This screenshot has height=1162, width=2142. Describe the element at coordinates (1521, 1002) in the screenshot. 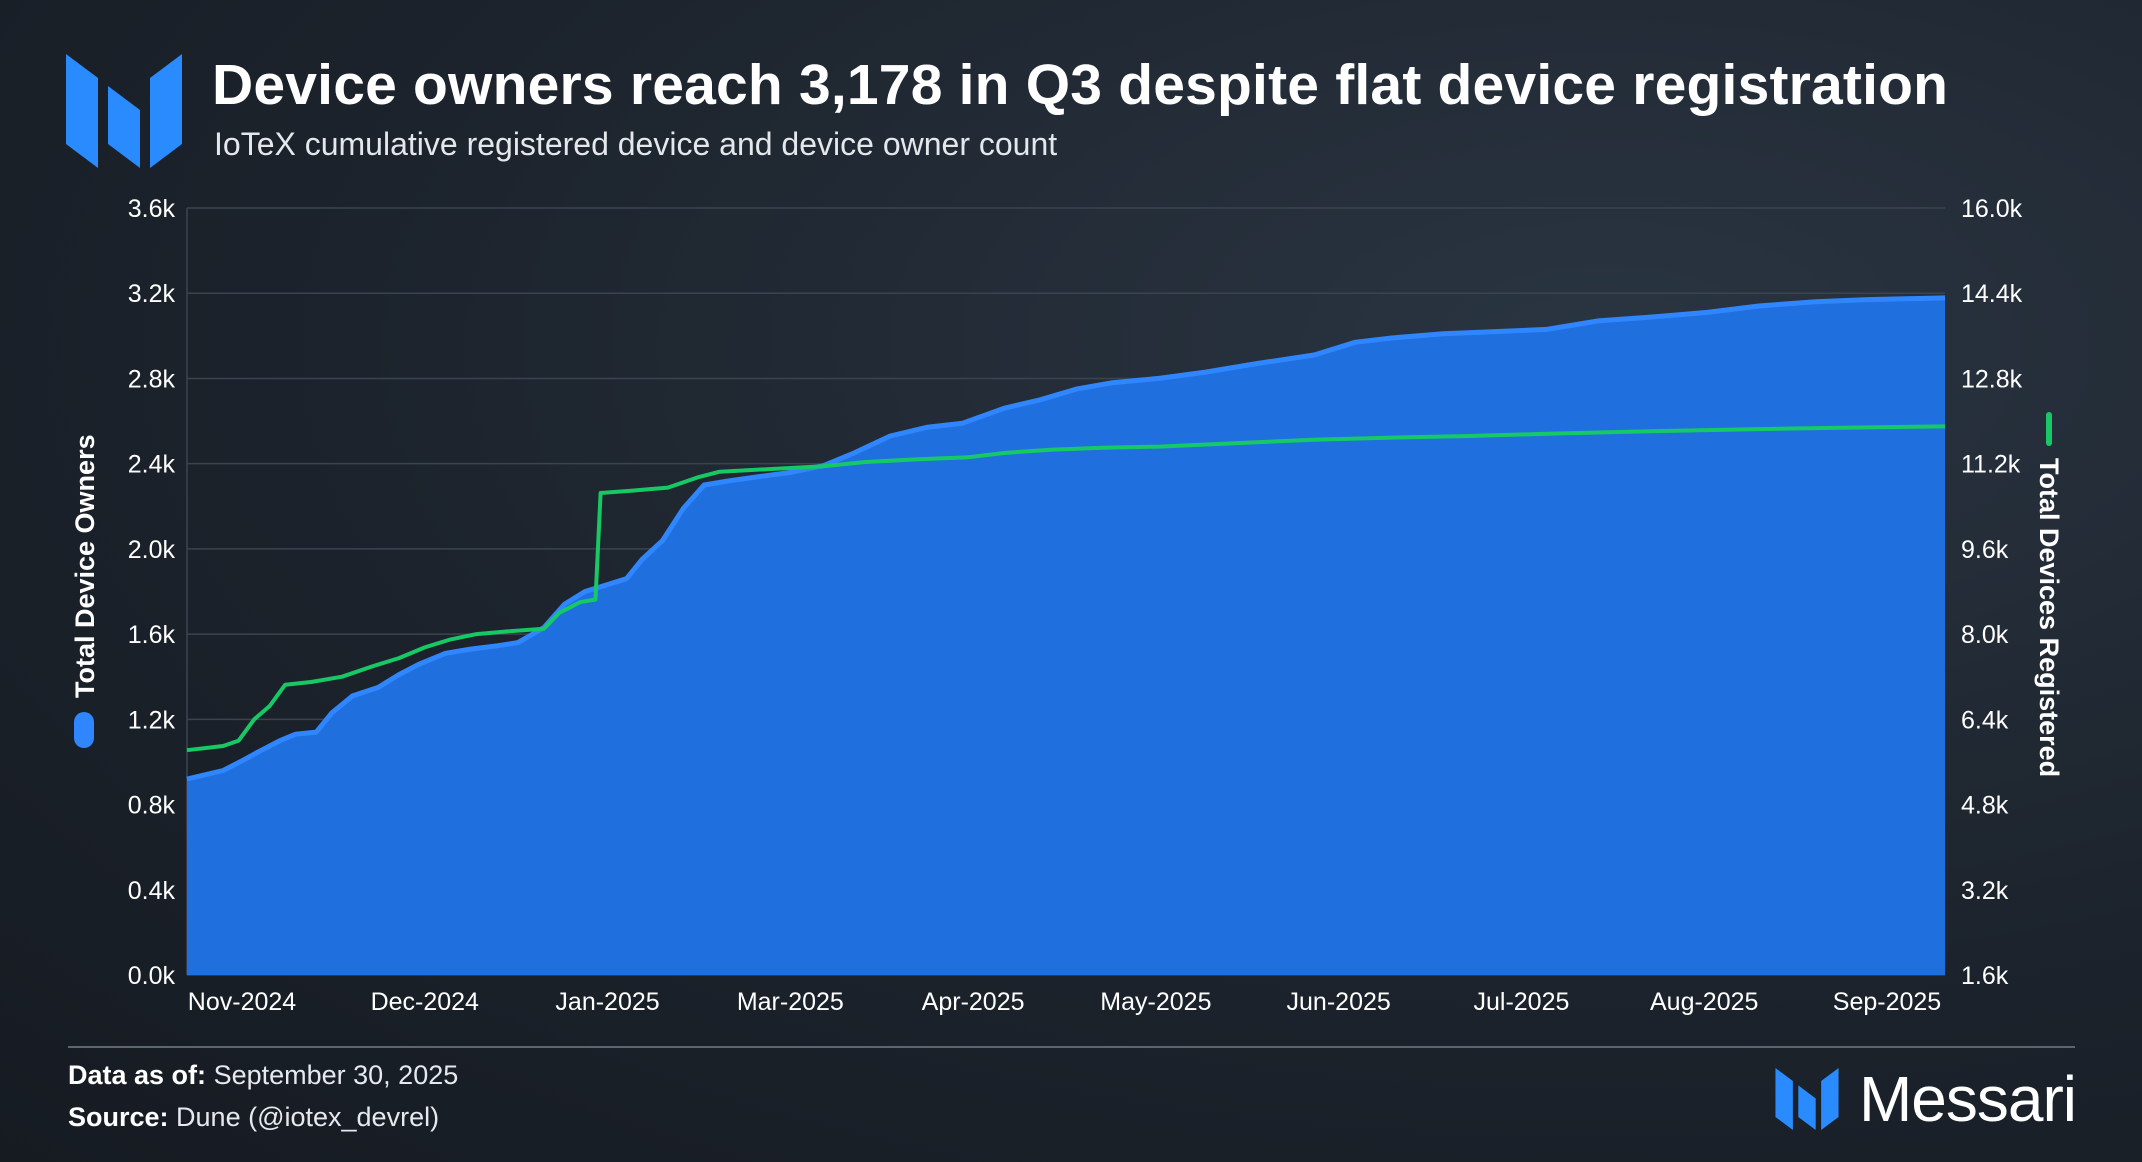

I see `x-tick-label: Jul-2025` at that location.